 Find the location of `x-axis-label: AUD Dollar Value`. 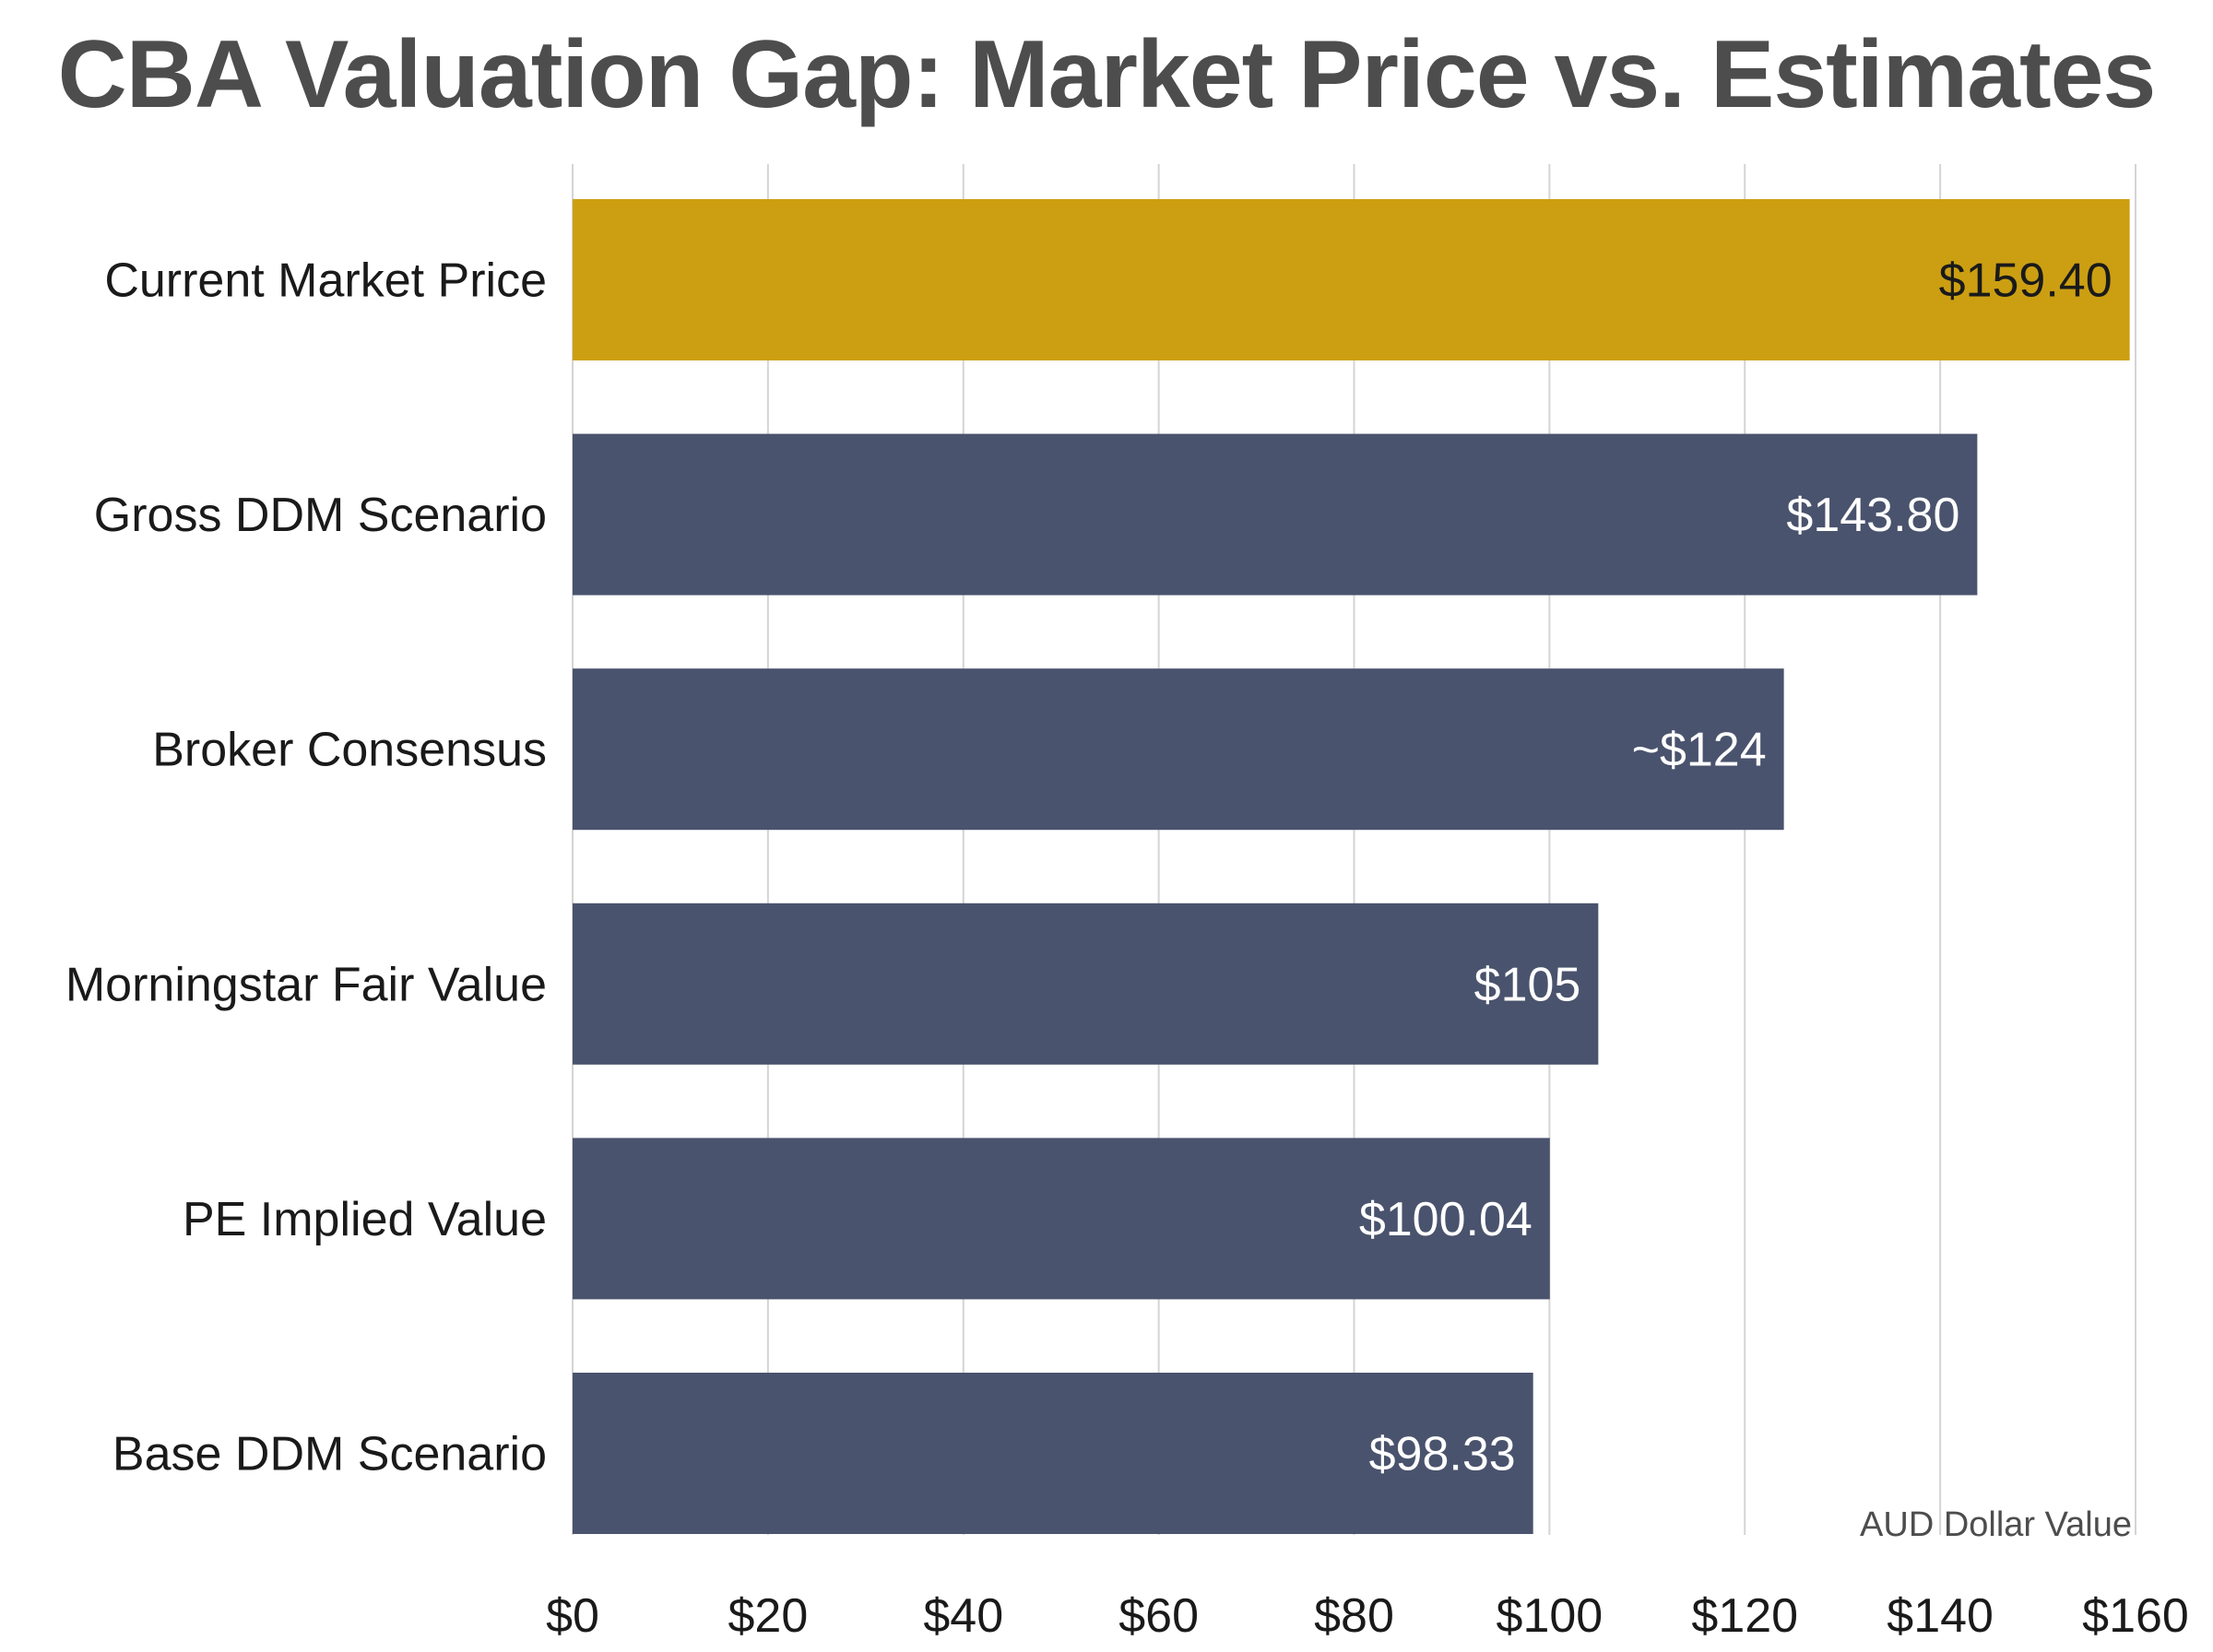

x-axis-label: AUD Dollar Value is located at coordinates (1996, 1524).